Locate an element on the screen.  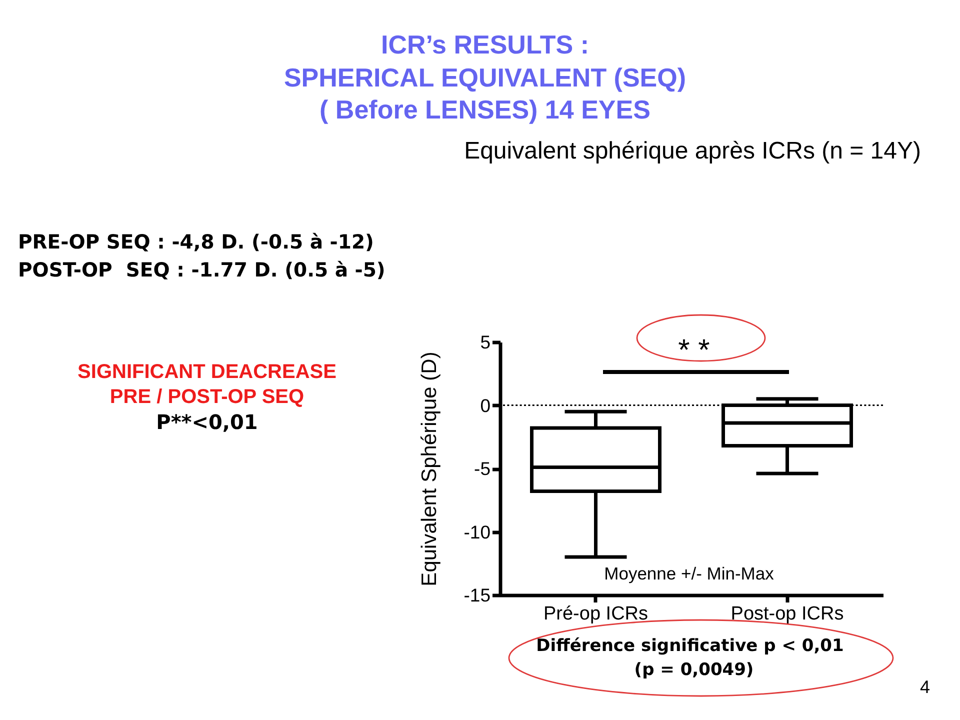
y-axis-title: Equivalent Sphérique (D) is located at coordinates (429, 469).